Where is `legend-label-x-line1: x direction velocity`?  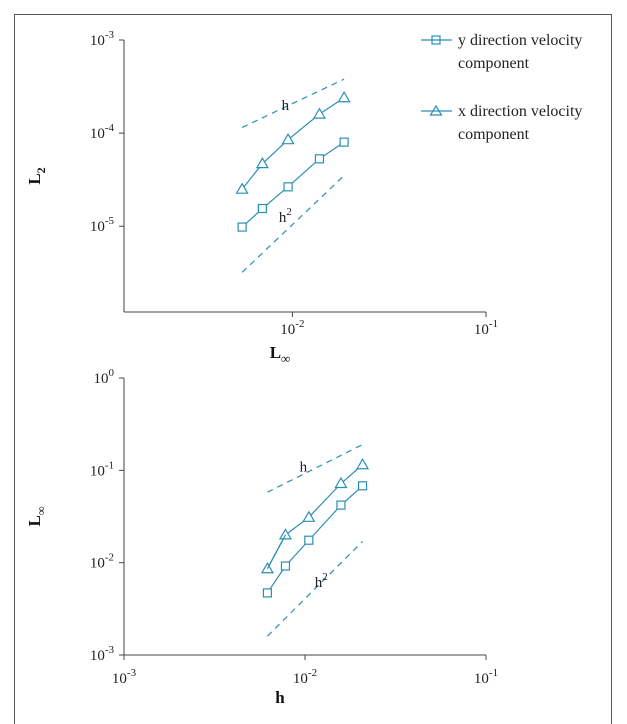 legend-label-x-line1: x direction velocity is located at coordinates (520, 111).